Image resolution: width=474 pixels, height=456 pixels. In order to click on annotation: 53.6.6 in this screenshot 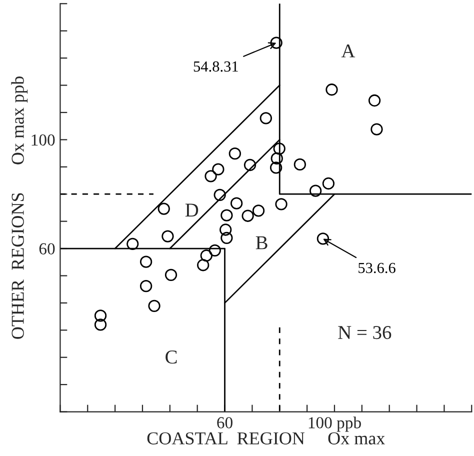, I will do `click(377, 268)`.